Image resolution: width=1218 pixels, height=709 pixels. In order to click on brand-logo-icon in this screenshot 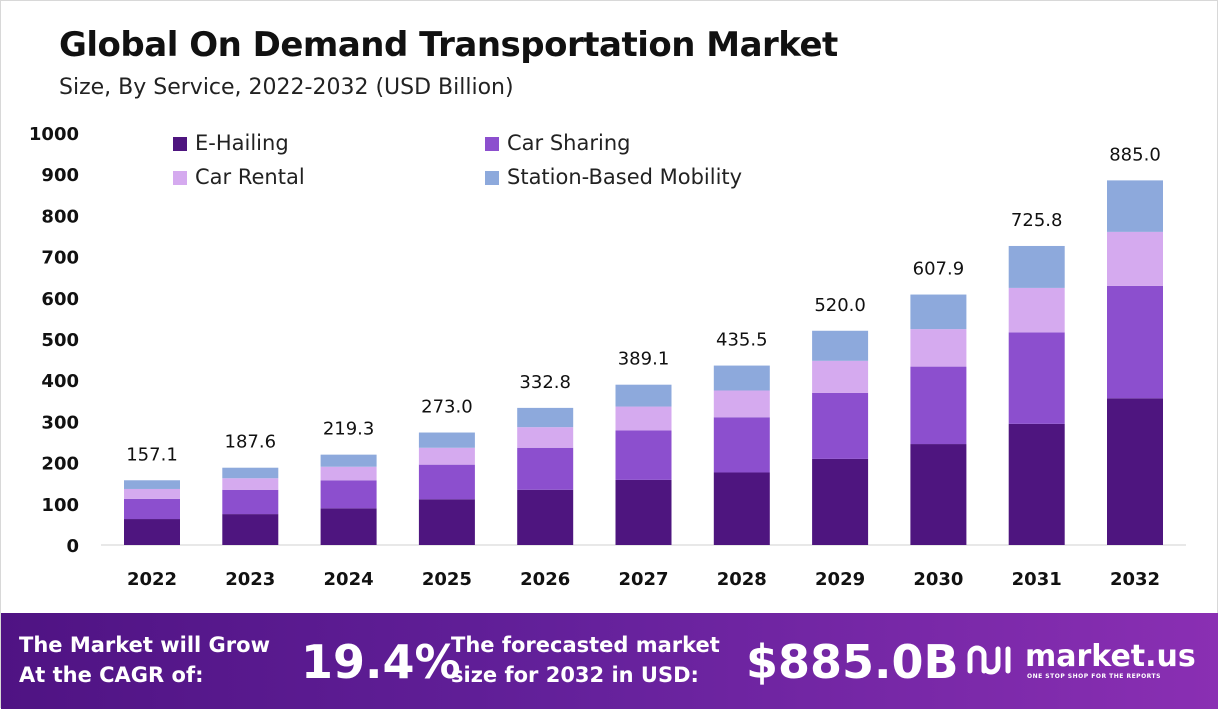, I will do `click(989, 660)`.